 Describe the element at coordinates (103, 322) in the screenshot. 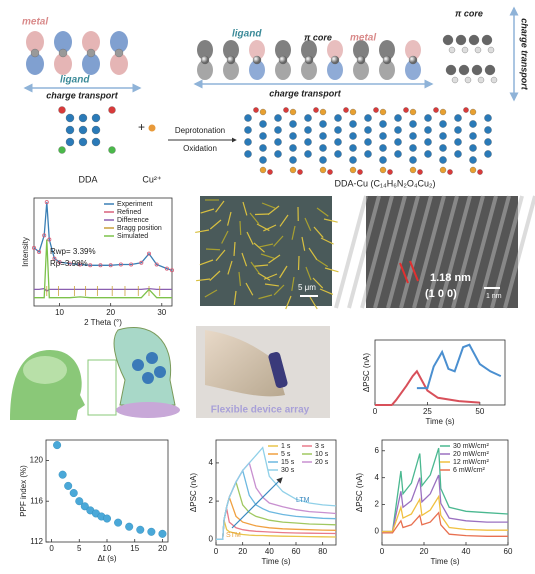

I see `x-axis-label: 2 Theta (°)` at that location.